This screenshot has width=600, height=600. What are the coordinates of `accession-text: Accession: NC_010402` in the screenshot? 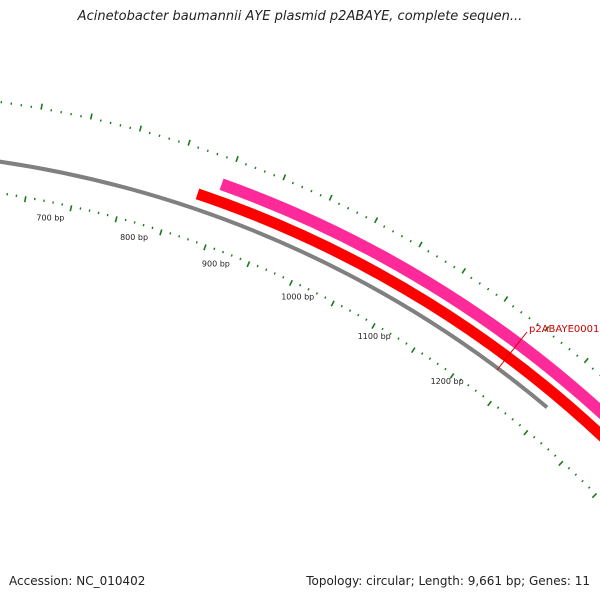 It's located at (77, 581).